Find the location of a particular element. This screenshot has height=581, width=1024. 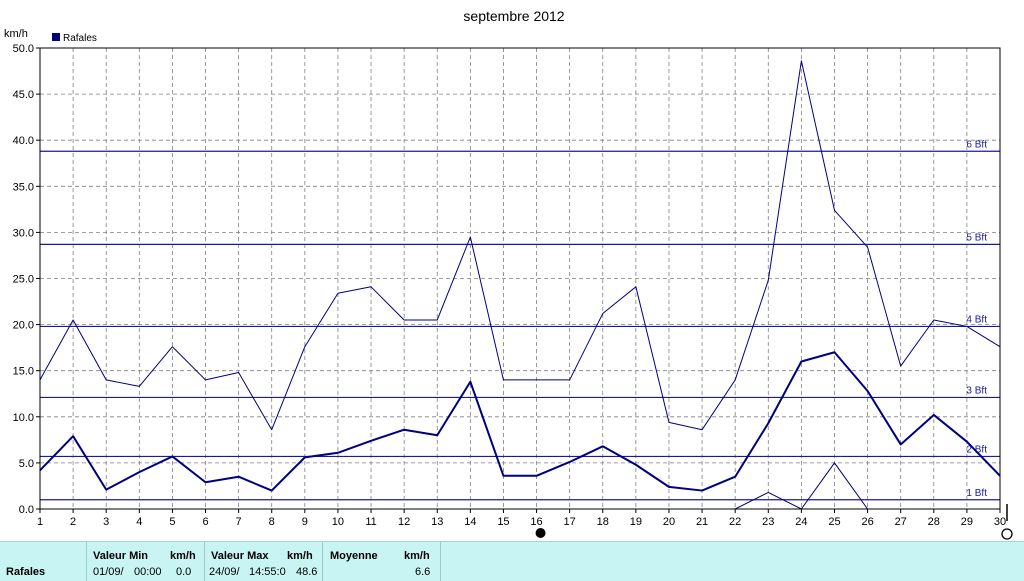

y-tick-label: 45.0 is located at coordinates (23, 95).